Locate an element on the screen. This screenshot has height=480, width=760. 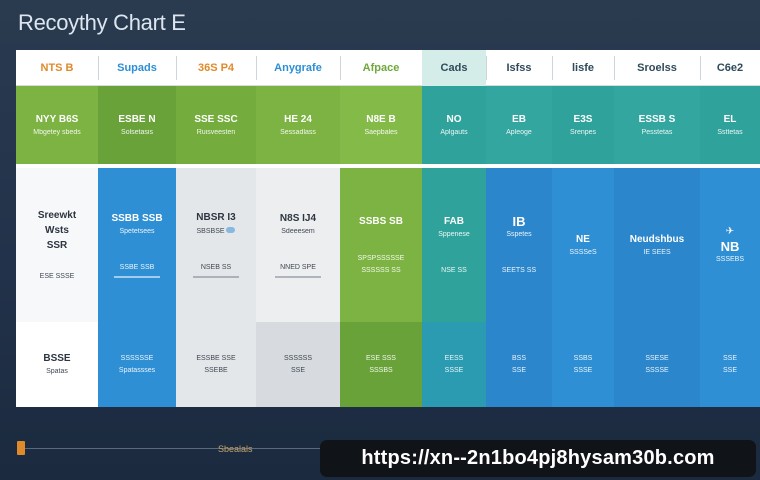
cell-r2-c5: SSBS SB SPSPSSSSSE SSSSSS SS is located at coordinates (381, 245).